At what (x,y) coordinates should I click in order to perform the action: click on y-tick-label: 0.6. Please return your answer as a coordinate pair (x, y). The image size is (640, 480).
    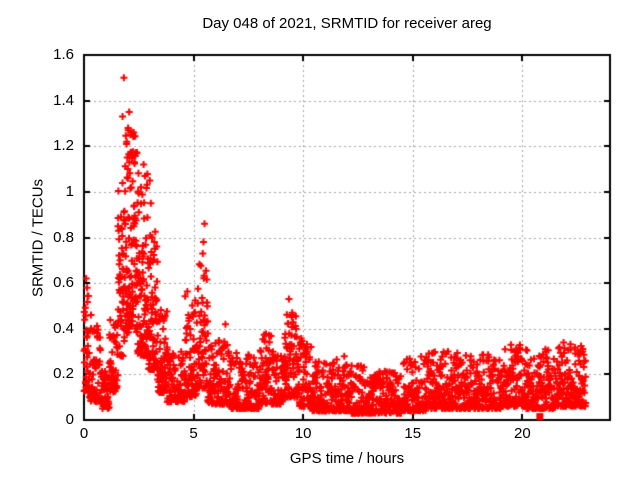
    Looking at the image, I should click on (63, 283).